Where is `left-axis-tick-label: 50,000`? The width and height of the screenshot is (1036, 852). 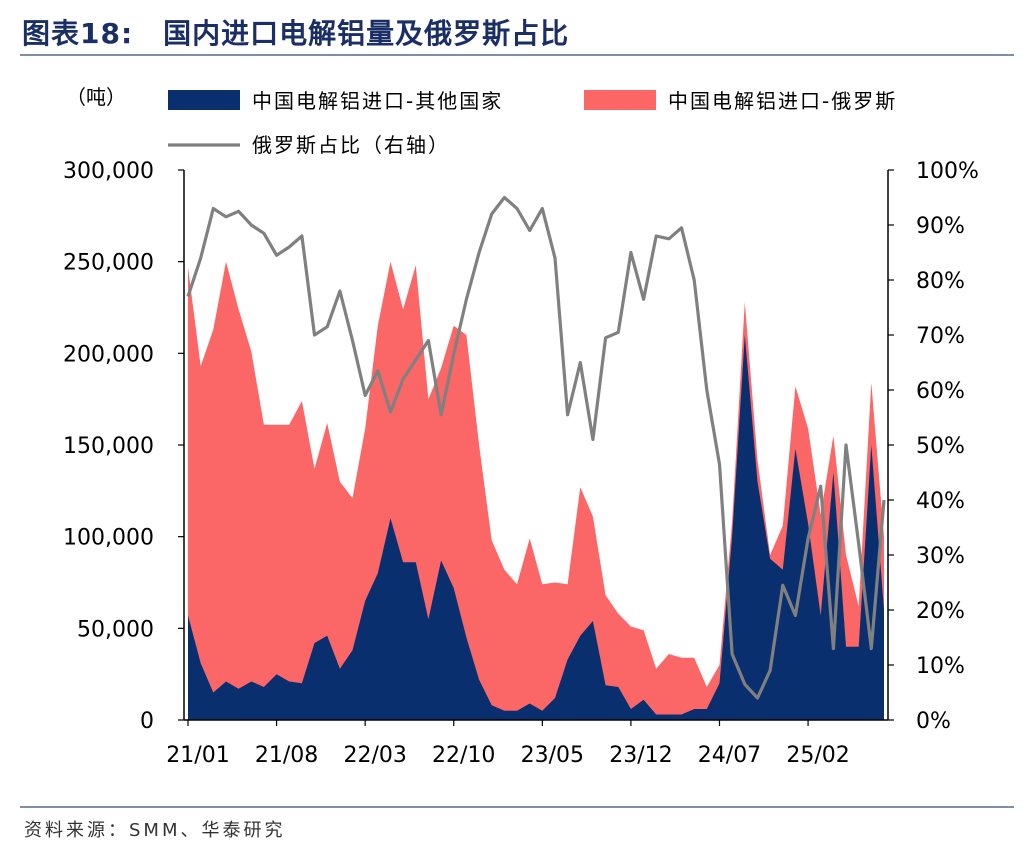 left-axis-tick-label: 50,000 is located at coordinates (115, 629).